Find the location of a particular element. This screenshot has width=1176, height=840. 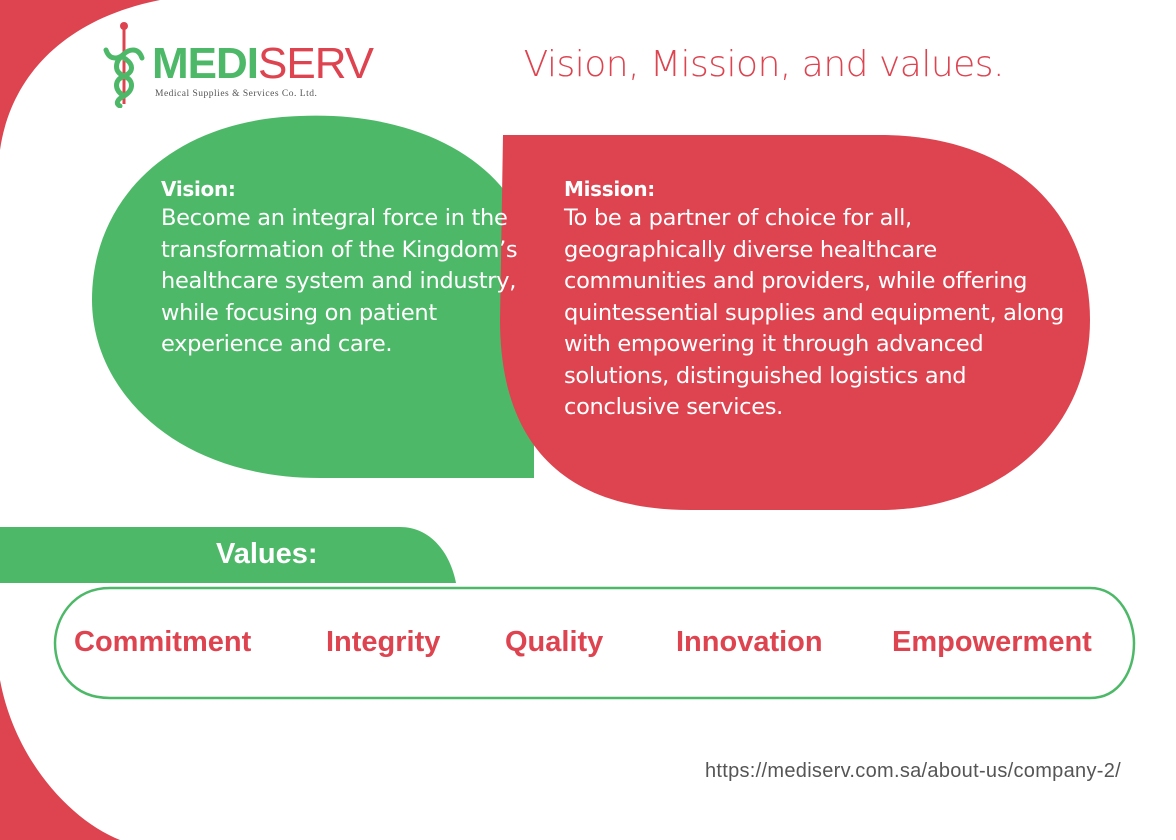

vision-heading: Vision: is located at coordinates (198, 189).